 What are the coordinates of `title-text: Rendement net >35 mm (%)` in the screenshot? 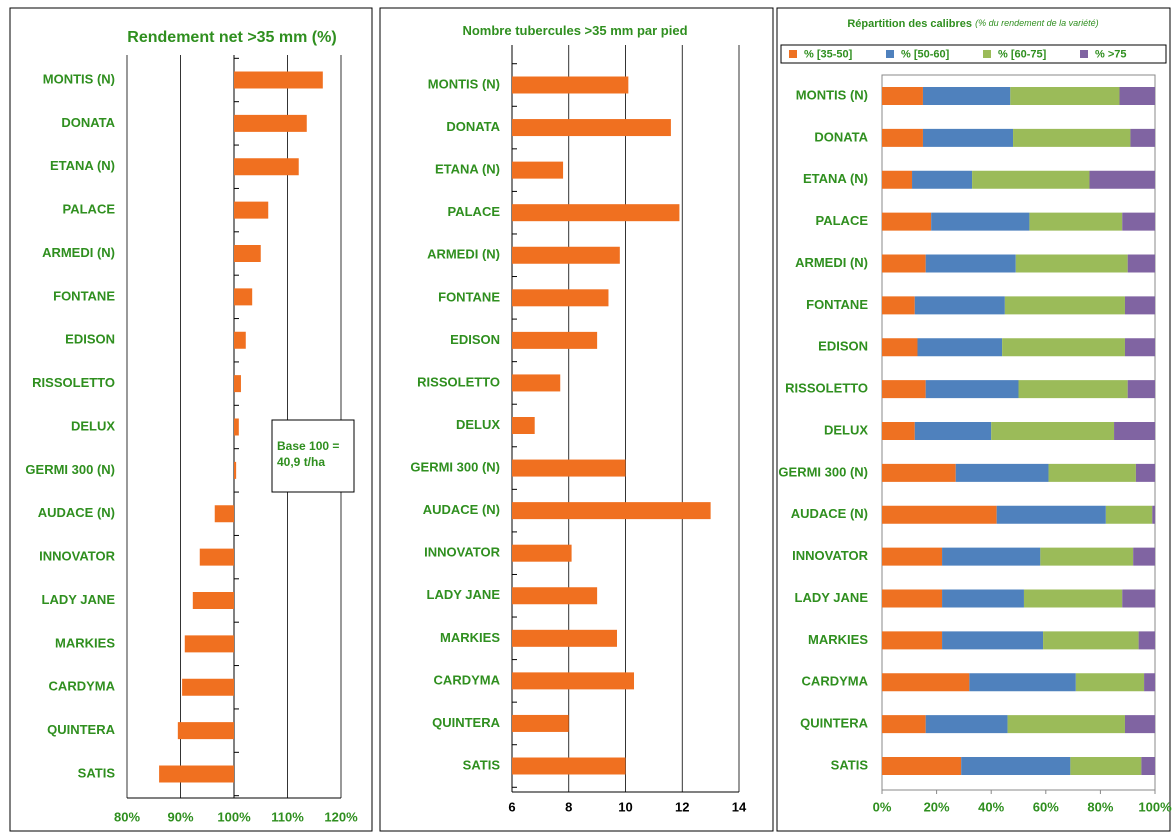 It's located at (231, 37).